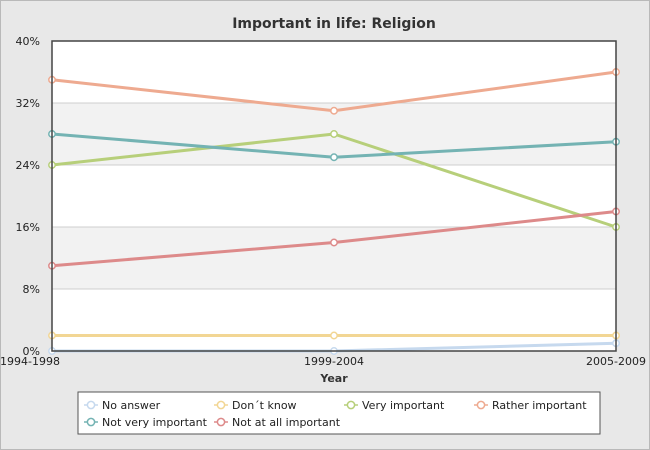  What do you see at coordinates (31, 289) in the screenshot?
I see `y-tick-label: 8%` at bounding box center [31, 289].